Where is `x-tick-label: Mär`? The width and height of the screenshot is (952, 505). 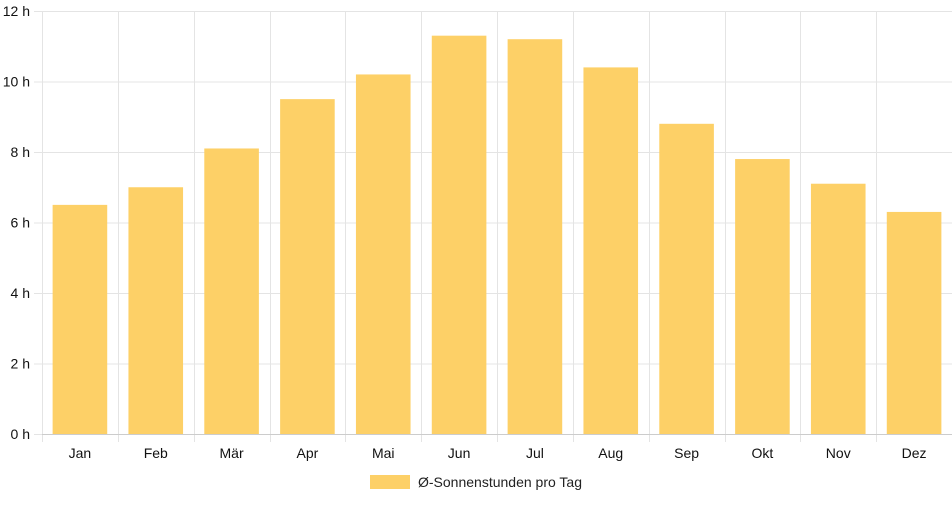 x-tick-label: Mär is located at coordinates (232, 453).